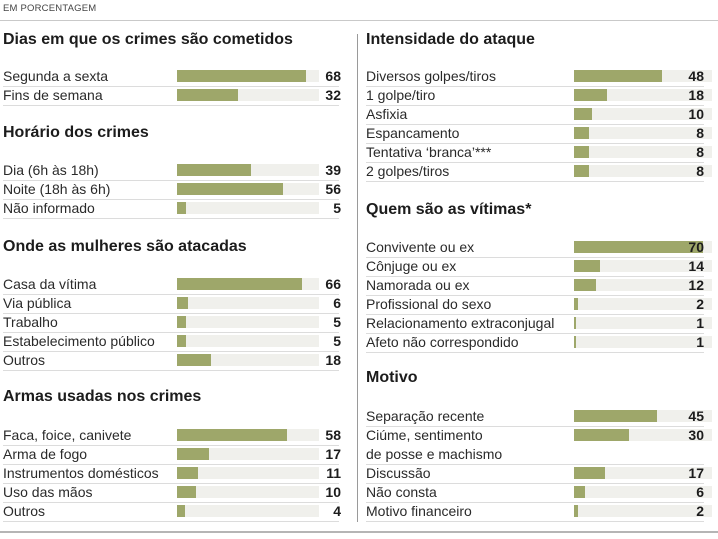  I want to click on bar-row: Espancamento 8, so click(539, 134).